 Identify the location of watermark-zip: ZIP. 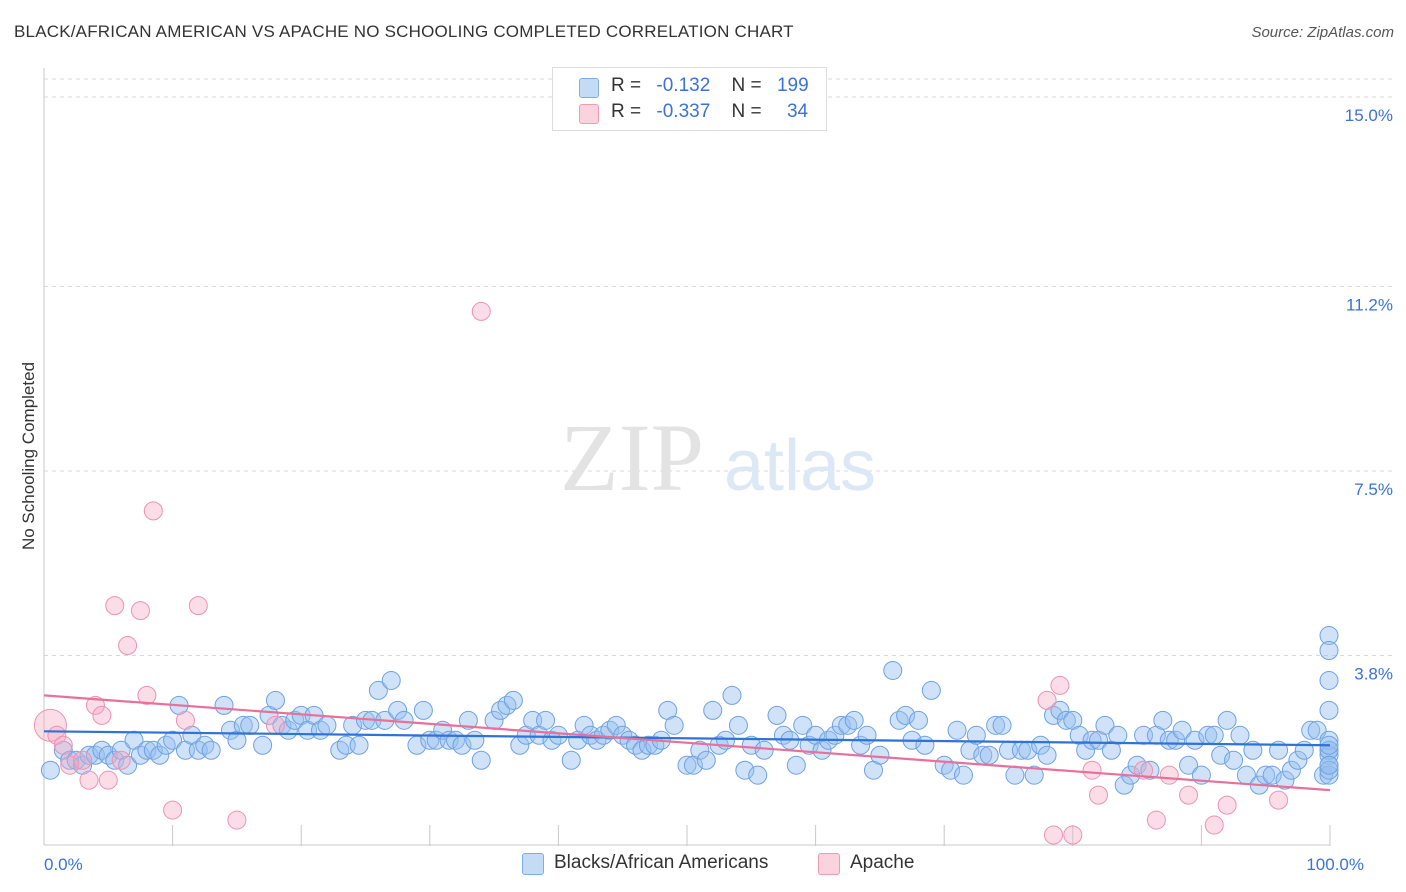
(632, 457).